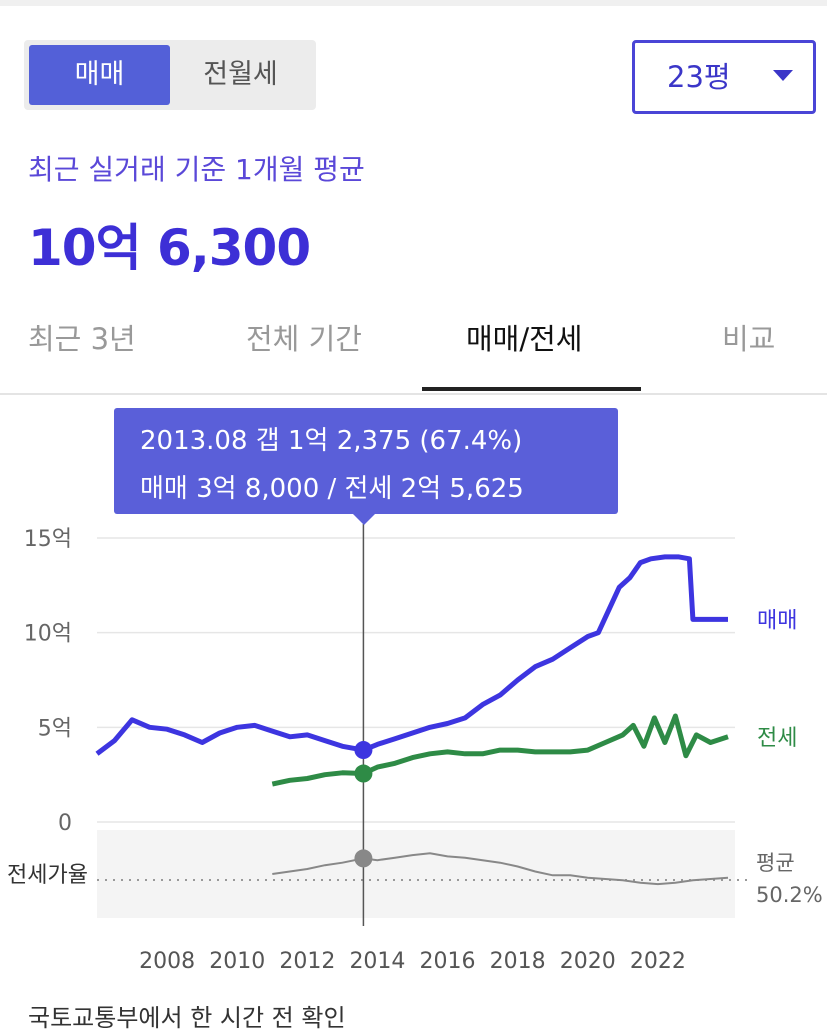  I want to click on top-strip, so click(413, 3).